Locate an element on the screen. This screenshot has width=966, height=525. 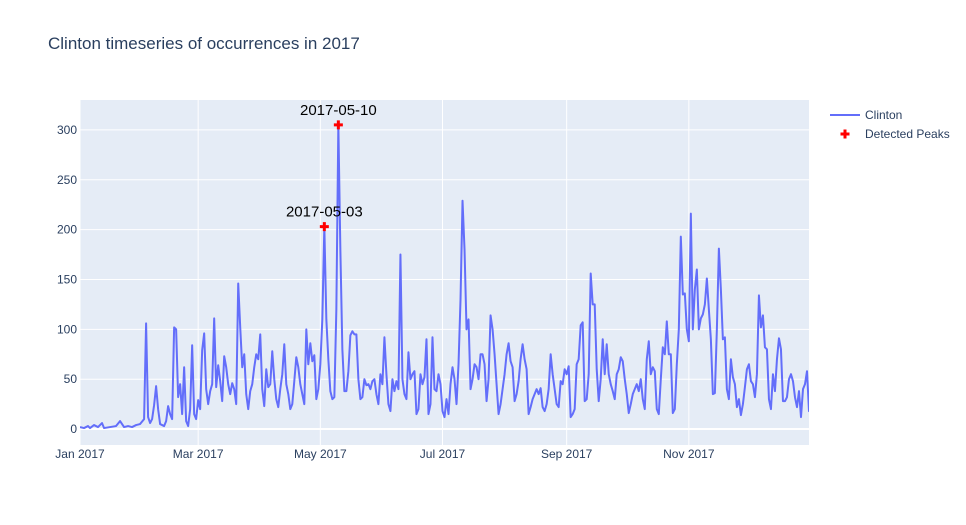
y-tick-label: 50 is located at coordinates (71, 379).